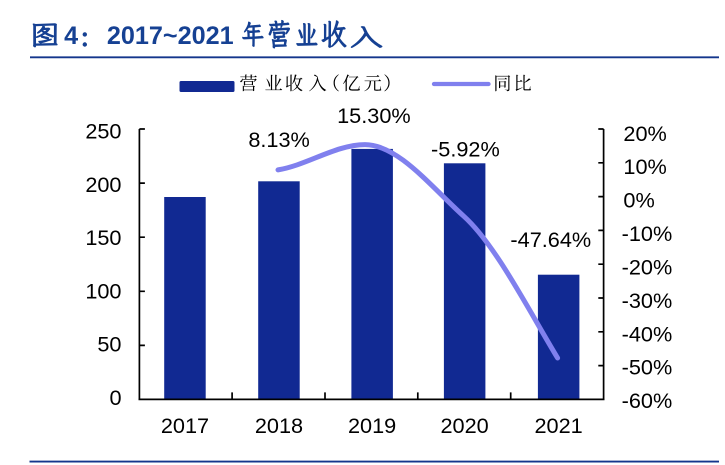  Describe the element at coordinates (644, 166) in the screenshot. I see `svg-text: 10%` at that location.